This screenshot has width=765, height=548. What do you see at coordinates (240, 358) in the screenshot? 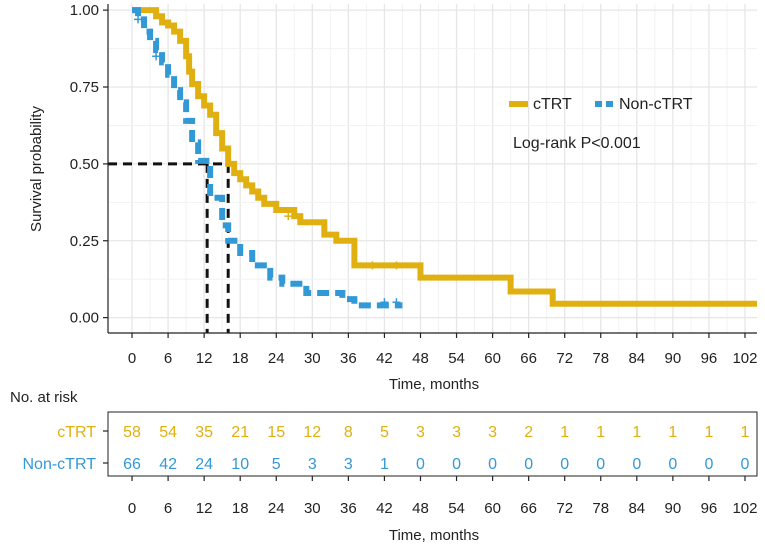
I see `x-tick-label: 18` at bounding box center [240, 358].